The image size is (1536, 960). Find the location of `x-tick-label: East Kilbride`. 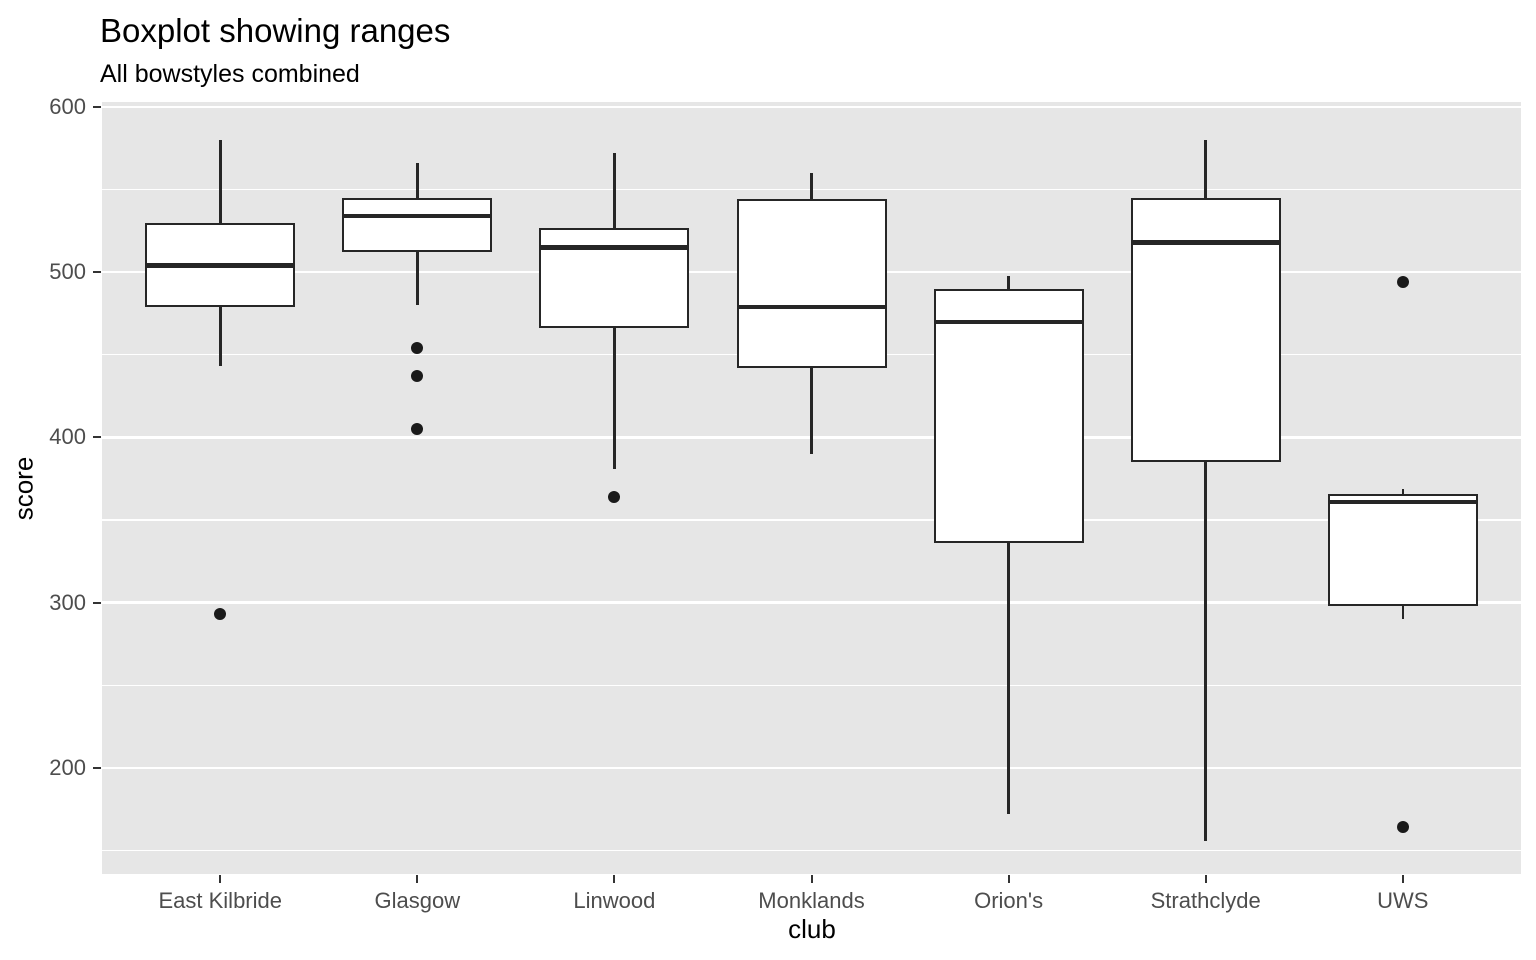

x-tick-label: East Kilbride is located at coordinates (220, 900).